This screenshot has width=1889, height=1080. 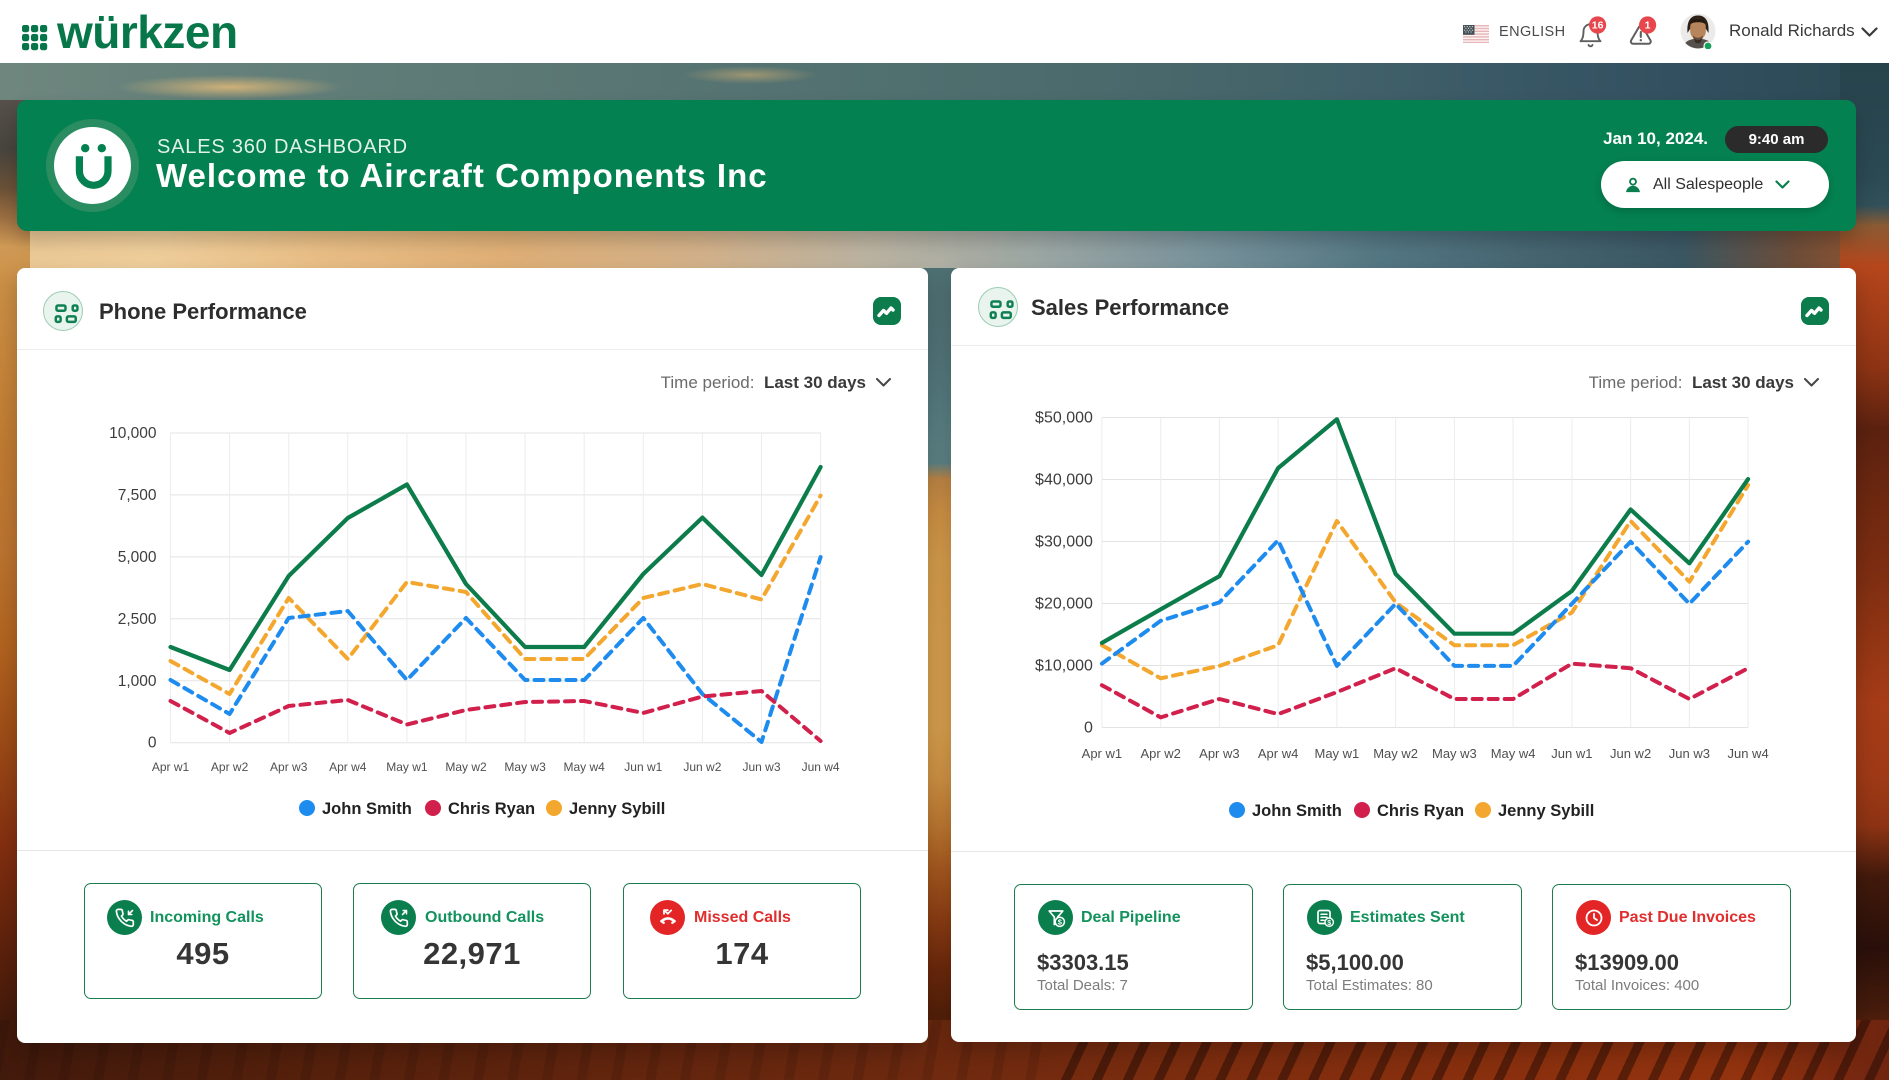 What do you see at coordinates (1598, 26) in the screenshot?
I see `svg-text: 16` at bounding box center [1598, 26].